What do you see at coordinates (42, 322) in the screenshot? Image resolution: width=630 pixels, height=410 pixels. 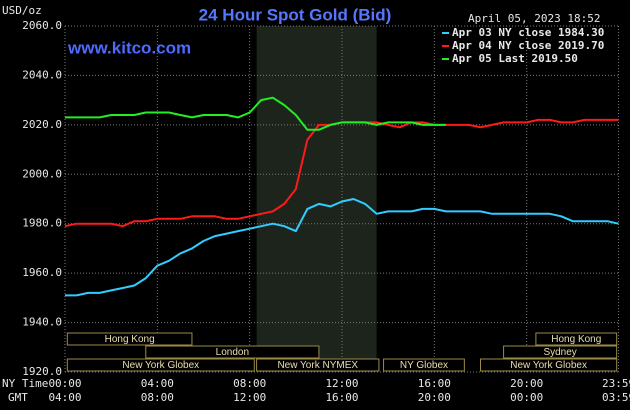 I see `y-tick-label: 1940.0` at bounding box center [42, 322].